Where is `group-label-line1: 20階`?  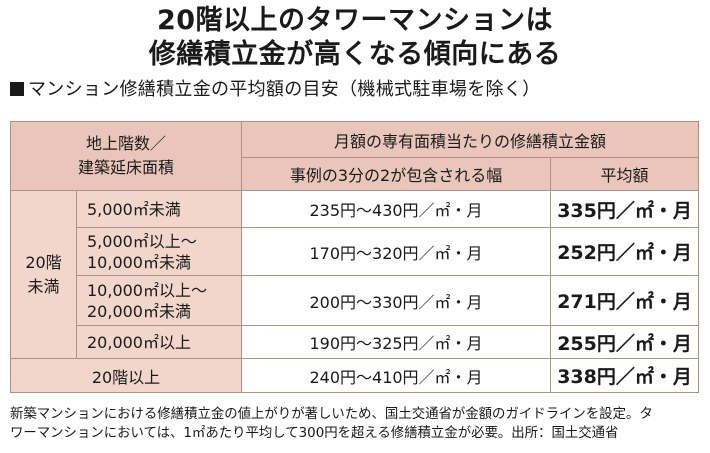
group-label-line1: 20階 is located at coordinates (43, 262).